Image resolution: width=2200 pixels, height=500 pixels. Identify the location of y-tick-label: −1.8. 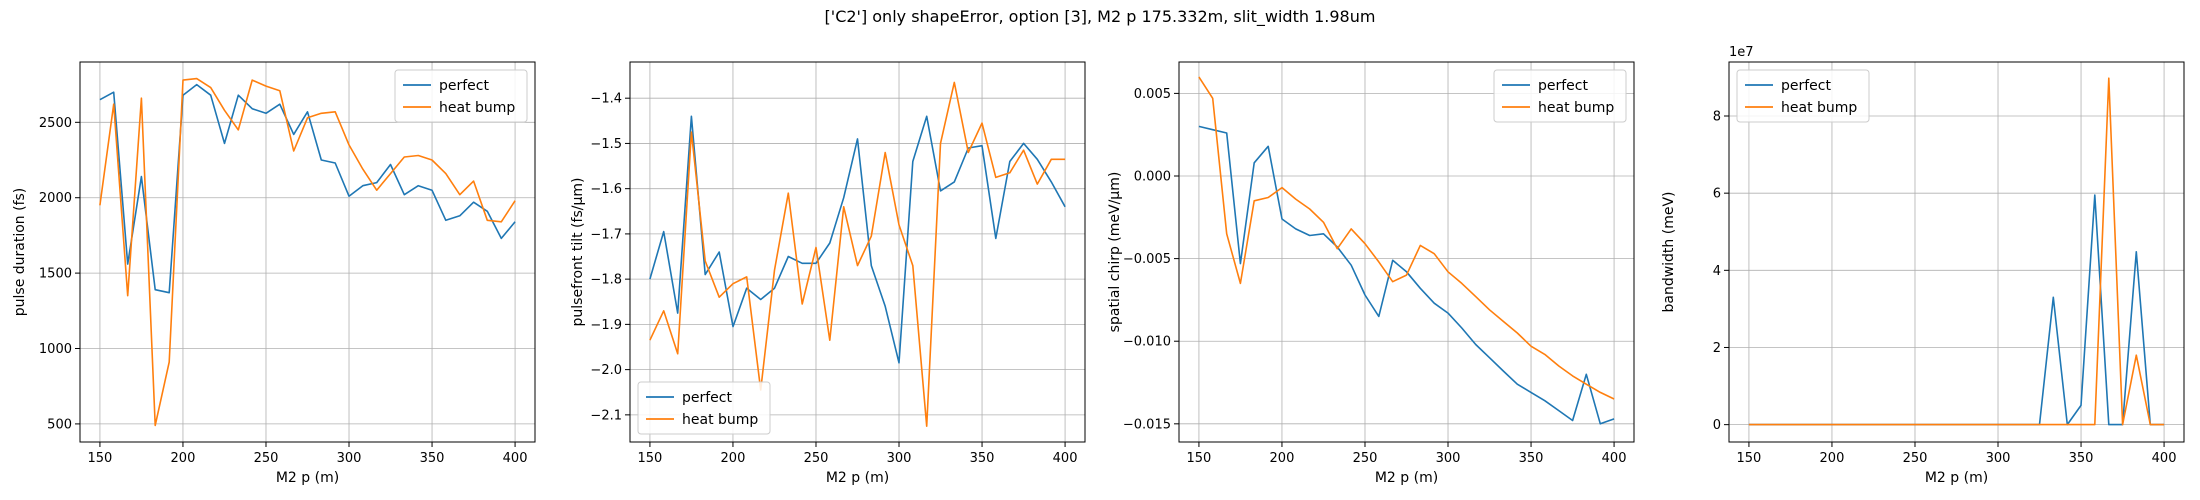
(606, 280).